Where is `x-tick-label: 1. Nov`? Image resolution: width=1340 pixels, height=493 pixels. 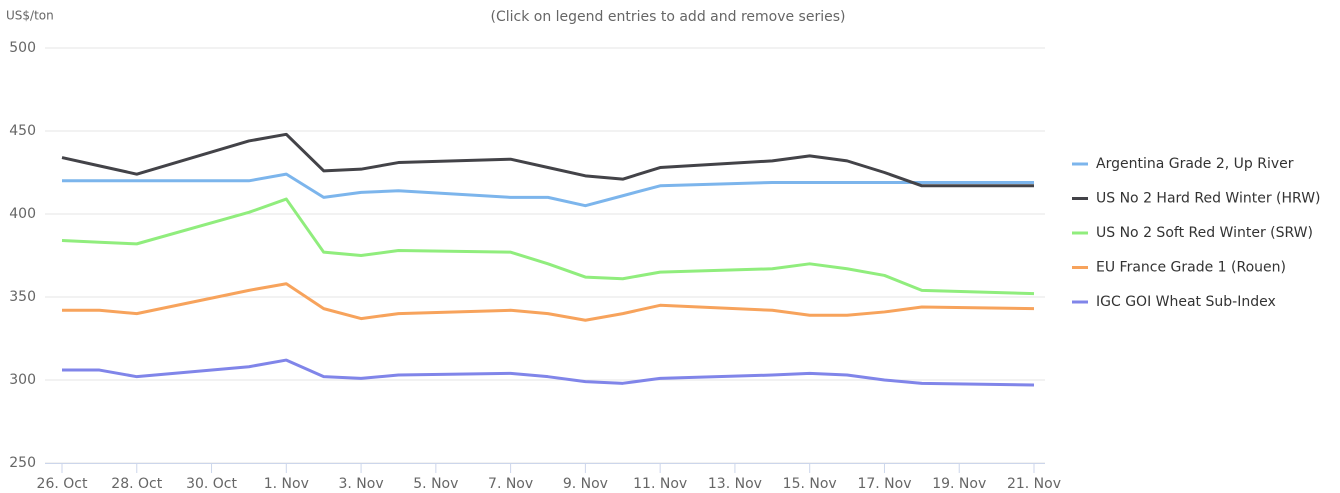 x-tick-label: 1. Nov is located at coordinates (286, 484).